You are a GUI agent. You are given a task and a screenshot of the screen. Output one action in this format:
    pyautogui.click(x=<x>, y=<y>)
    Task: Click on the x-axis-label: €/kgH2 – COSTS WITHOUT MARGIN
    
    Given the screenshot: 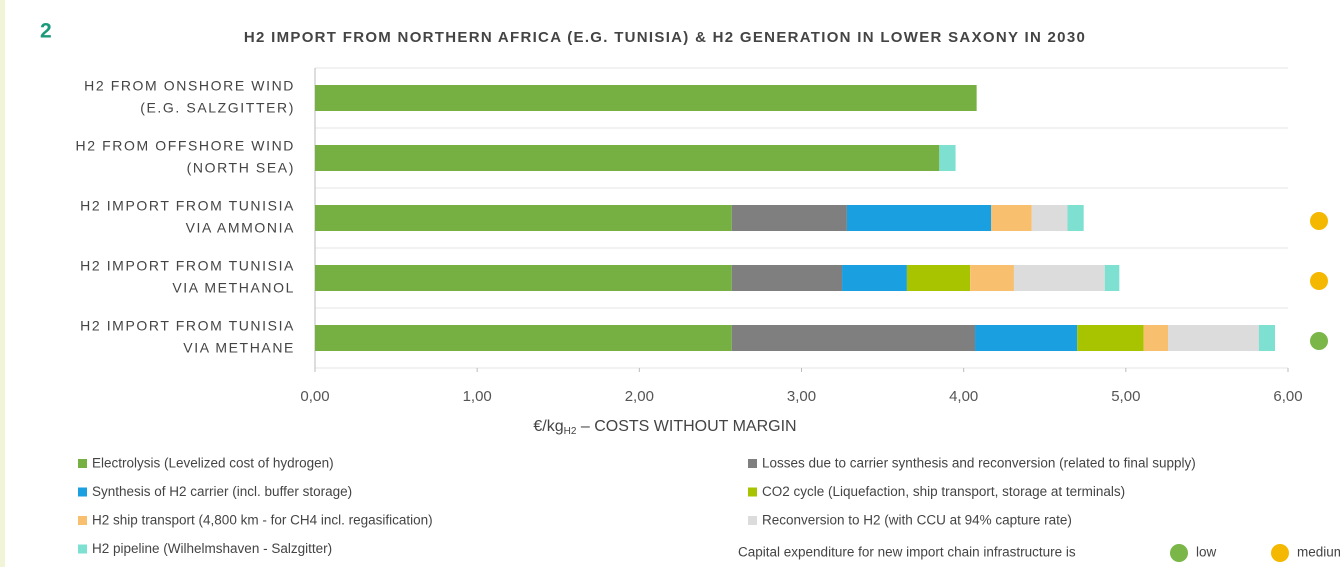 What is the action you would take?
    pyautogui.click(x=664, y=427)
    